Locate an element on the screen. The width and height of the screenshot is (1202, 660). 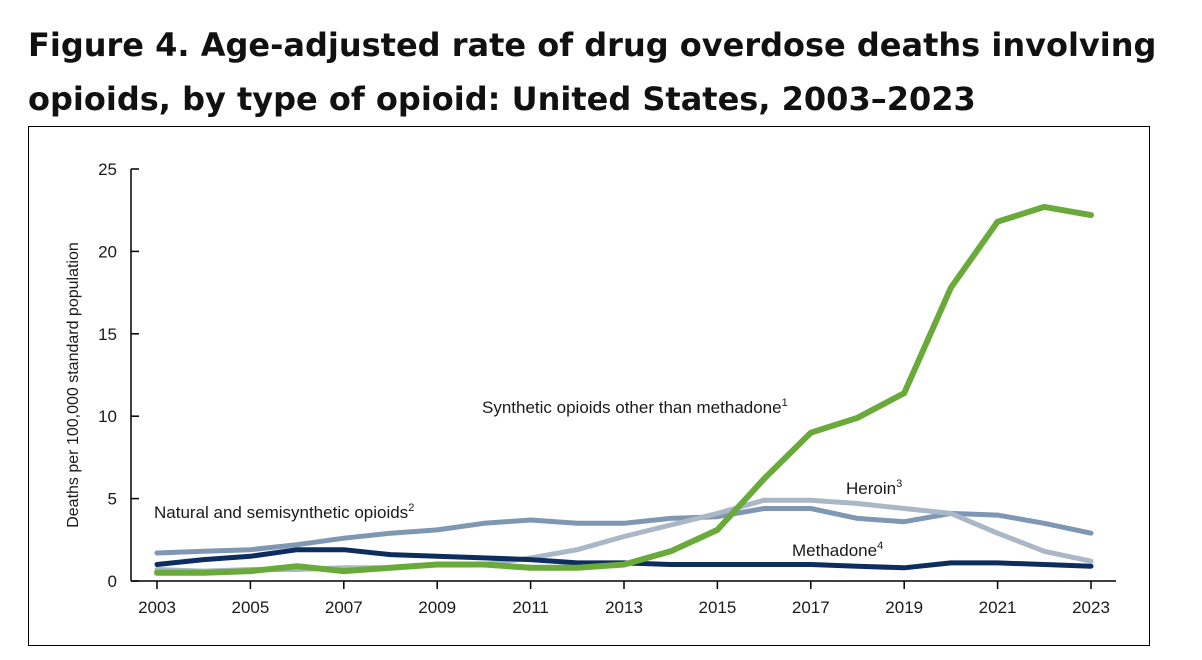
x-tick-label: 2003 is located at coordinates (157, 607).